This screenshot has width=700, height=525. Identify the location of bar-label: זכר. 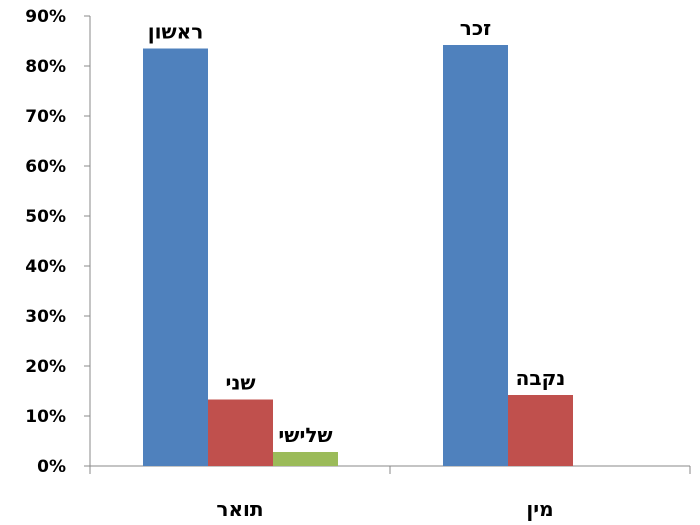
(475, 28).